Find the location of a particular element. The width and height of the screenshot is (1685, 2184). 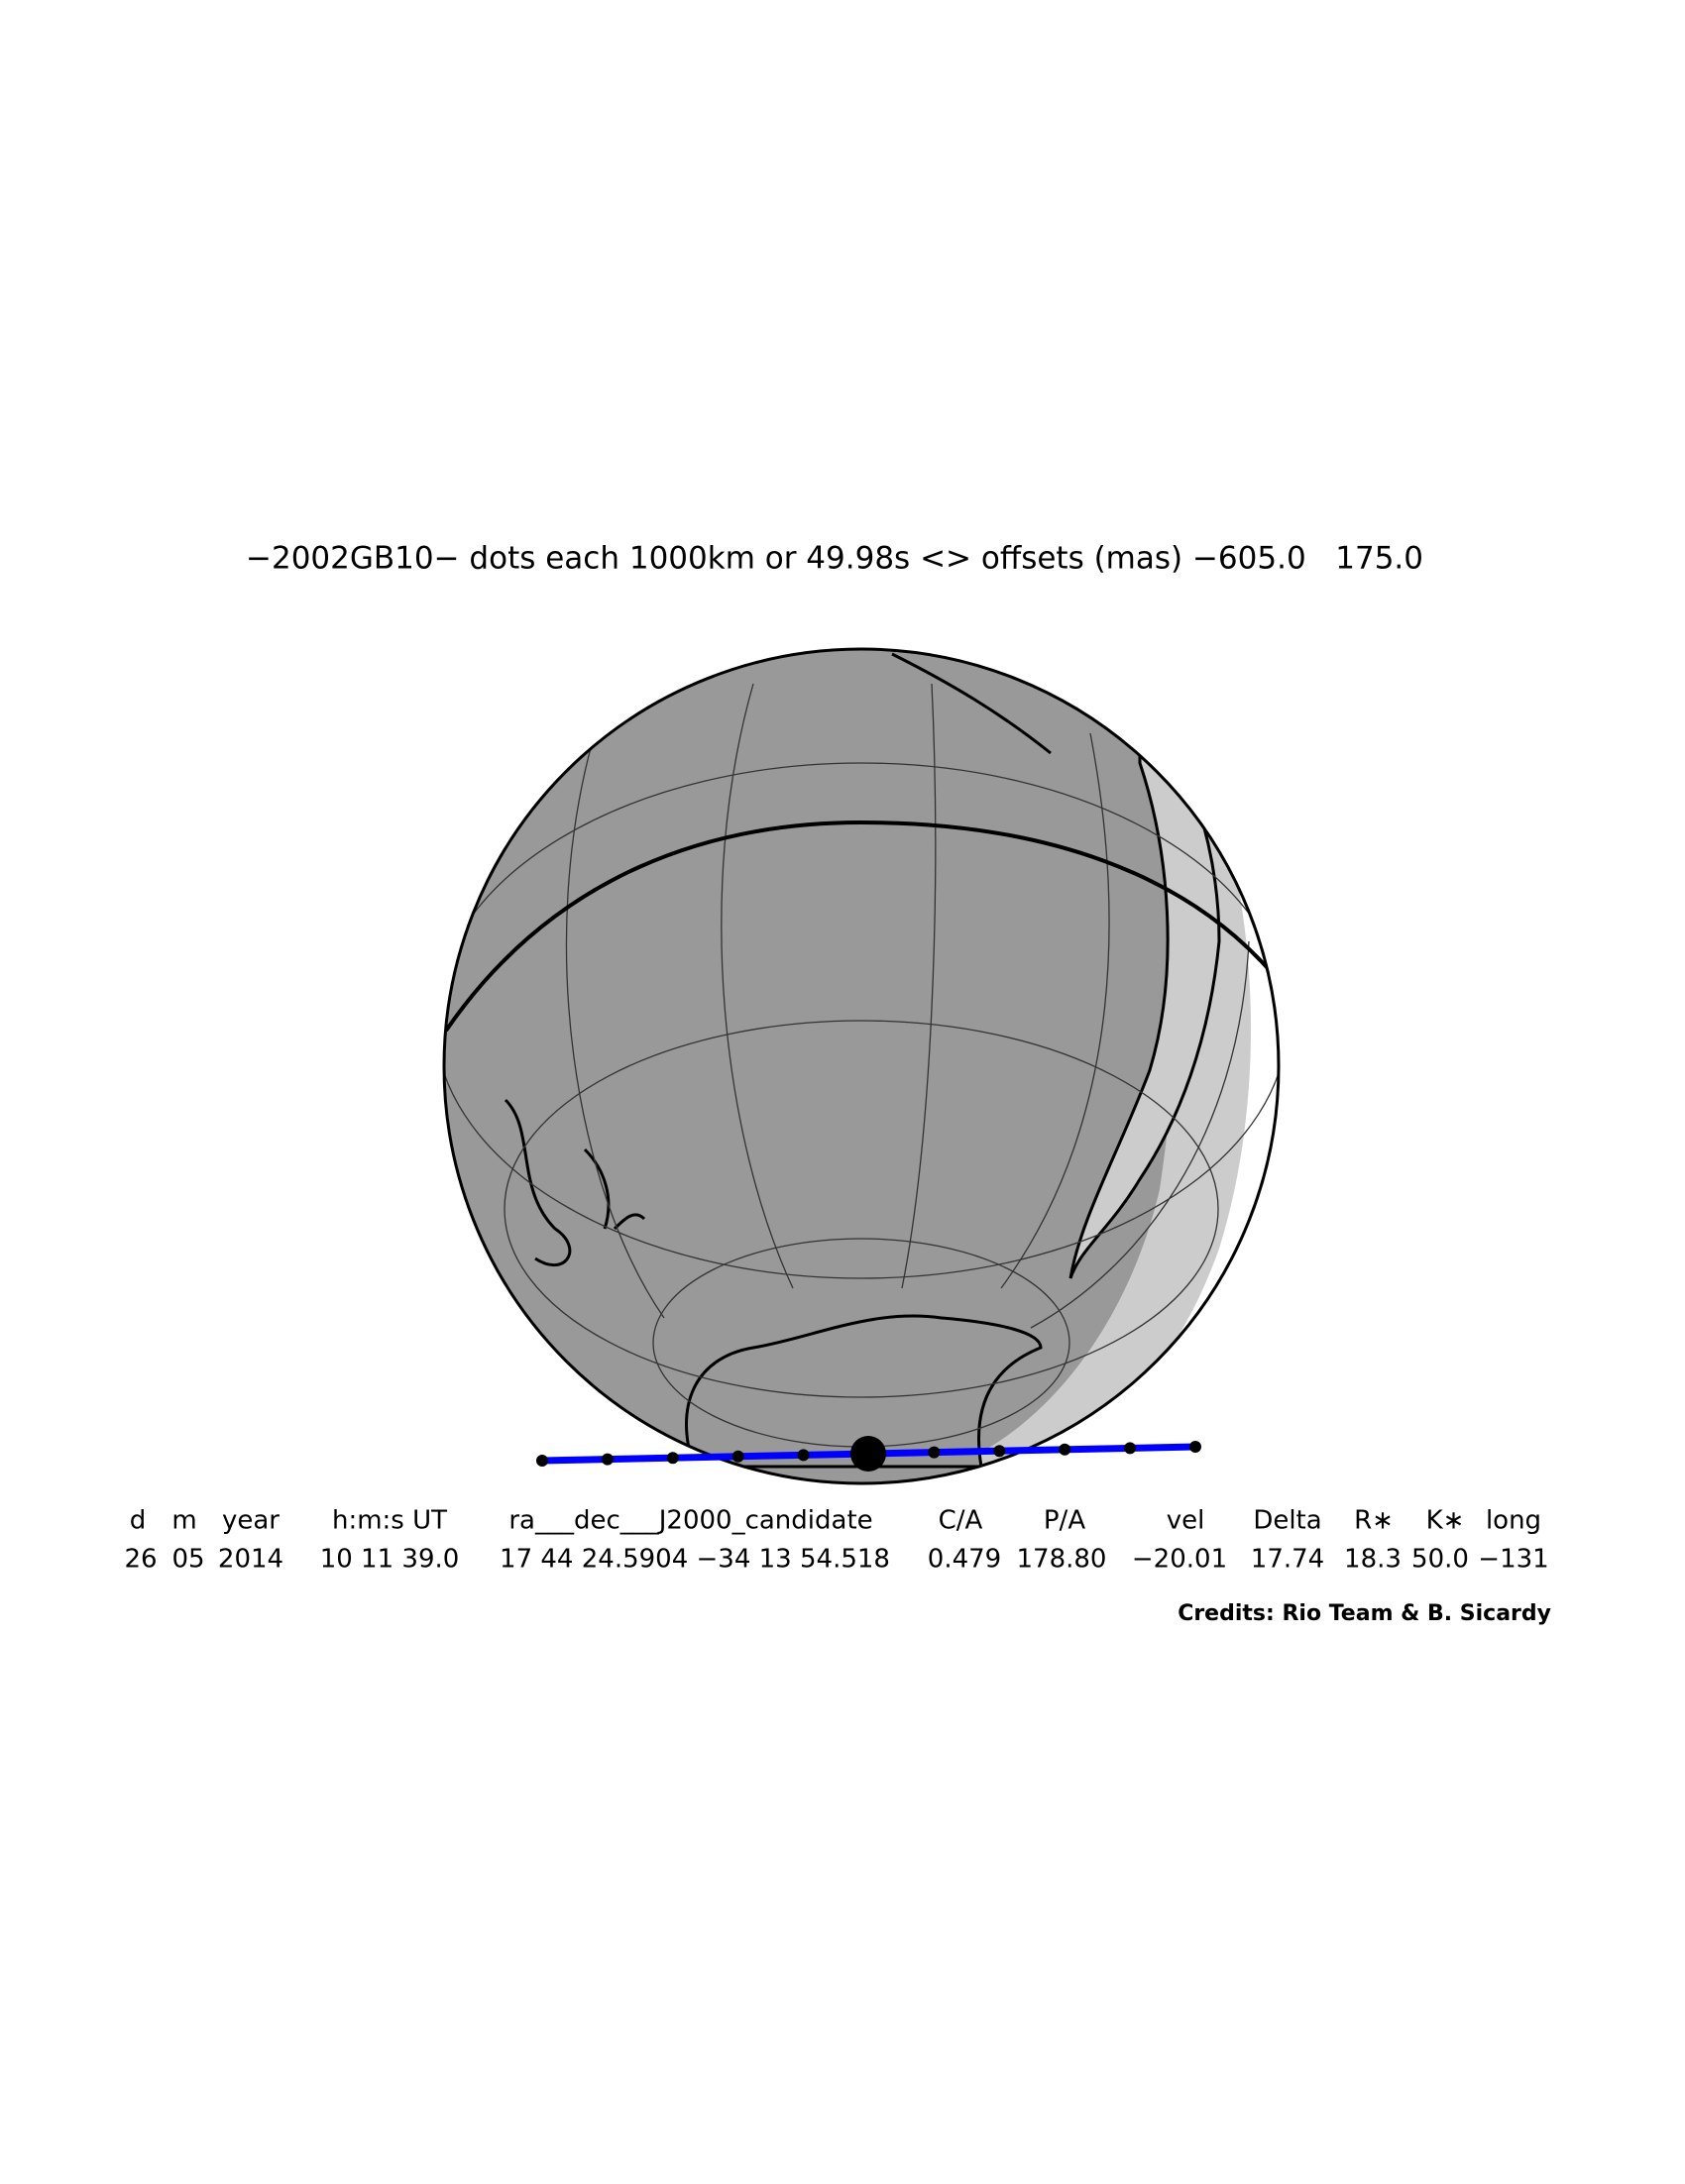

closest-approach is located at coordinates (868, 1454).